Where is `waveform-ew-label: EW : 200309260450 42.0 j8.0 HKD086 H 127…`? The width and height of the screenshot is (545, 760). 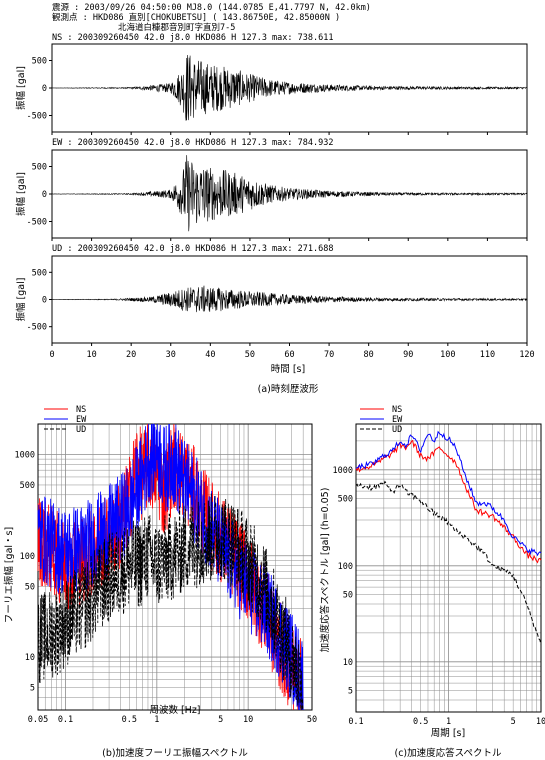
waveform-ew-label: EW : 200309260450 42.0 j8.0 HKD086 H 127… is located at coordinates (192, 143).